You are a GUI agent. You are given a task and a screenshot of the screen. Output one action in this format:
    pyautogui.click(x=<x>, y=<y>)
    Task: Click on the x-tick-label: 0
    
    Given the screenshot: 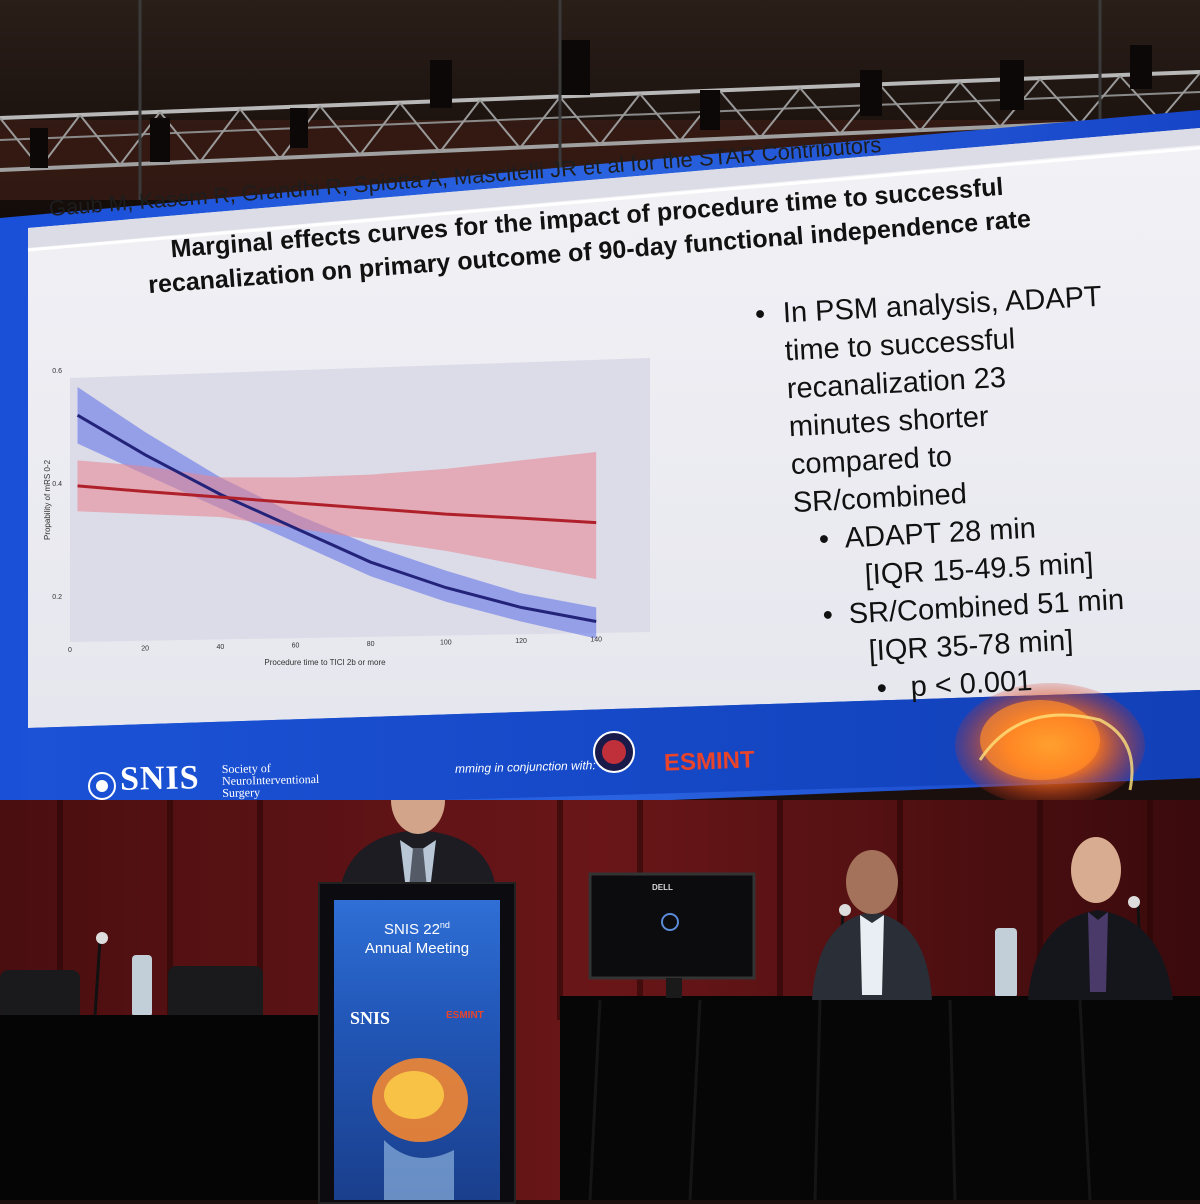 What is the action you would take?
    pyautogui.click(x=70, y=650)
    